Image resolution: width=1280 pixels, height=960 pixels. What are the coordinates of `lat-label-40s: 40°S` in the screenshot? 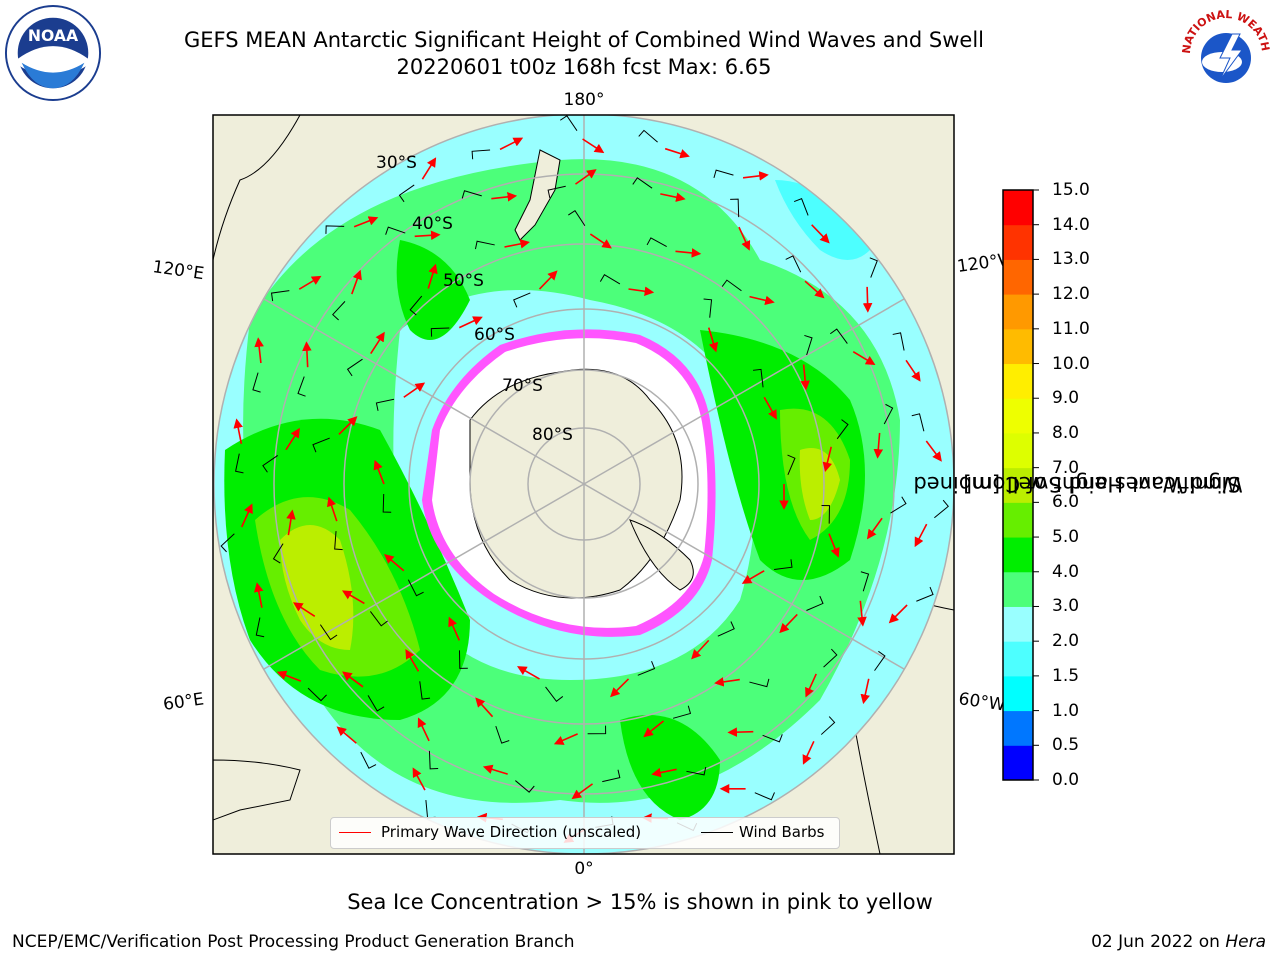 It's located at (432, 224).